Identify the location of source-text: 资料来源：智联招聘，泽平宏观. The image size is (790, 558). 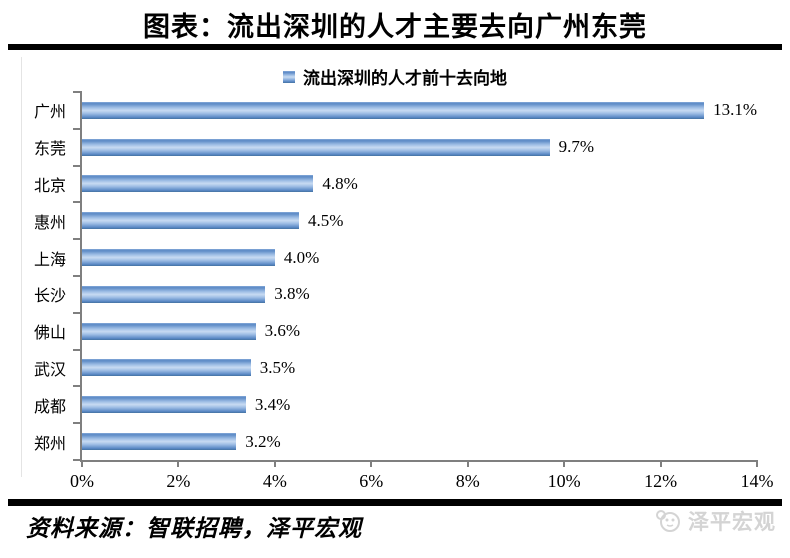
(194, 528).